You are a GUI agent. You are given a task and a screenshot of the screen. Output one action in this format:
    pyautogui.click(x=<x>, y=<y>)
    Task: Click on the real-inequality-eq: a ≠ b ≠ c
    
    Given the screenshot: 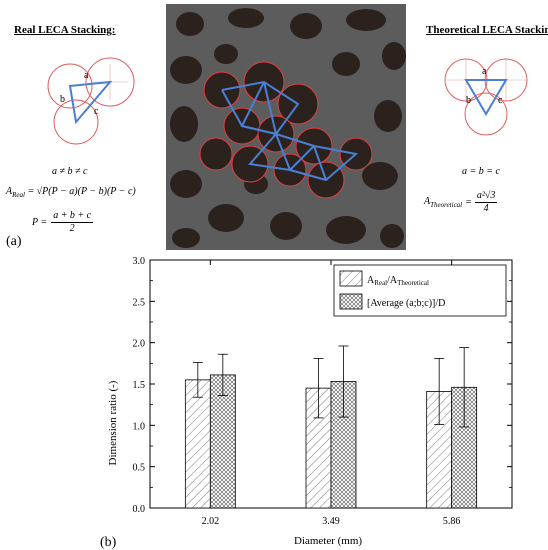 What is the action you would take?
    pyautogui.click(x=70, y=171)
    